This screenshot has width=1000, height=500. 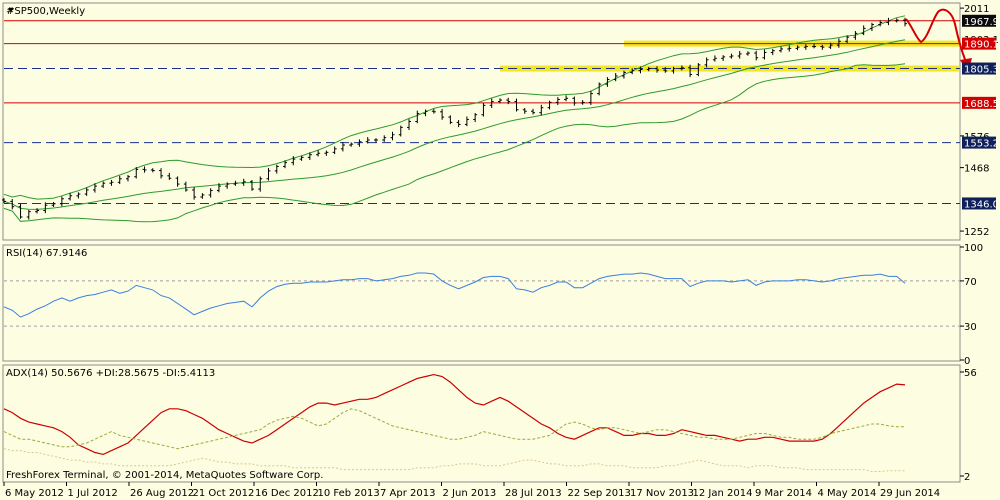 What do you see at coordinates (349, 493) in the screenshot?
I see `time-tick-label: 10 Feb 2013` at bounding box center [349, 493].